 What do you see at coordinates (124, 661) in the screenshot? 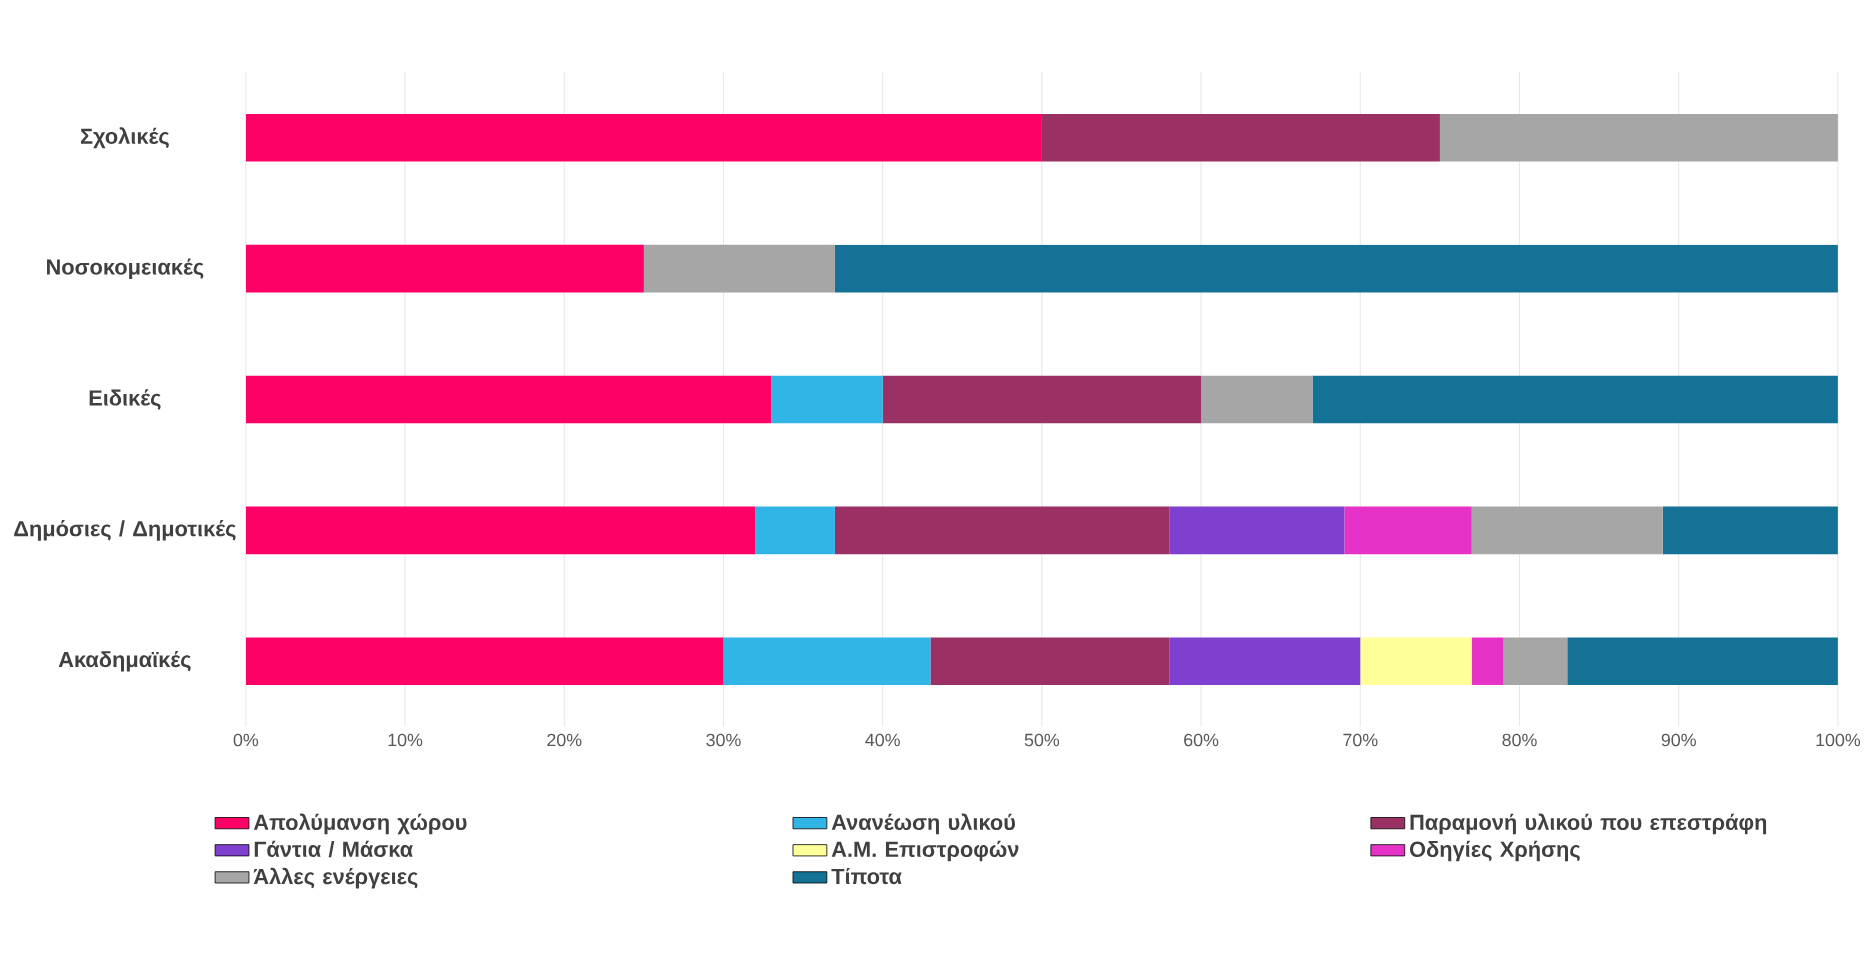
I see `y-tick-label: Ακαδημαϊκές` at bounding box center [124, 661].